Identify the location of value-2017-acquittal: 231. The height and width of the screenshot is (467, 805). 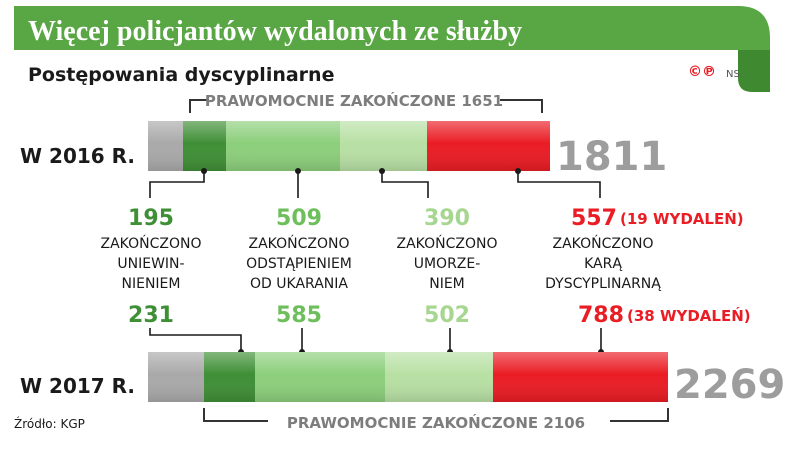
(151, 315).